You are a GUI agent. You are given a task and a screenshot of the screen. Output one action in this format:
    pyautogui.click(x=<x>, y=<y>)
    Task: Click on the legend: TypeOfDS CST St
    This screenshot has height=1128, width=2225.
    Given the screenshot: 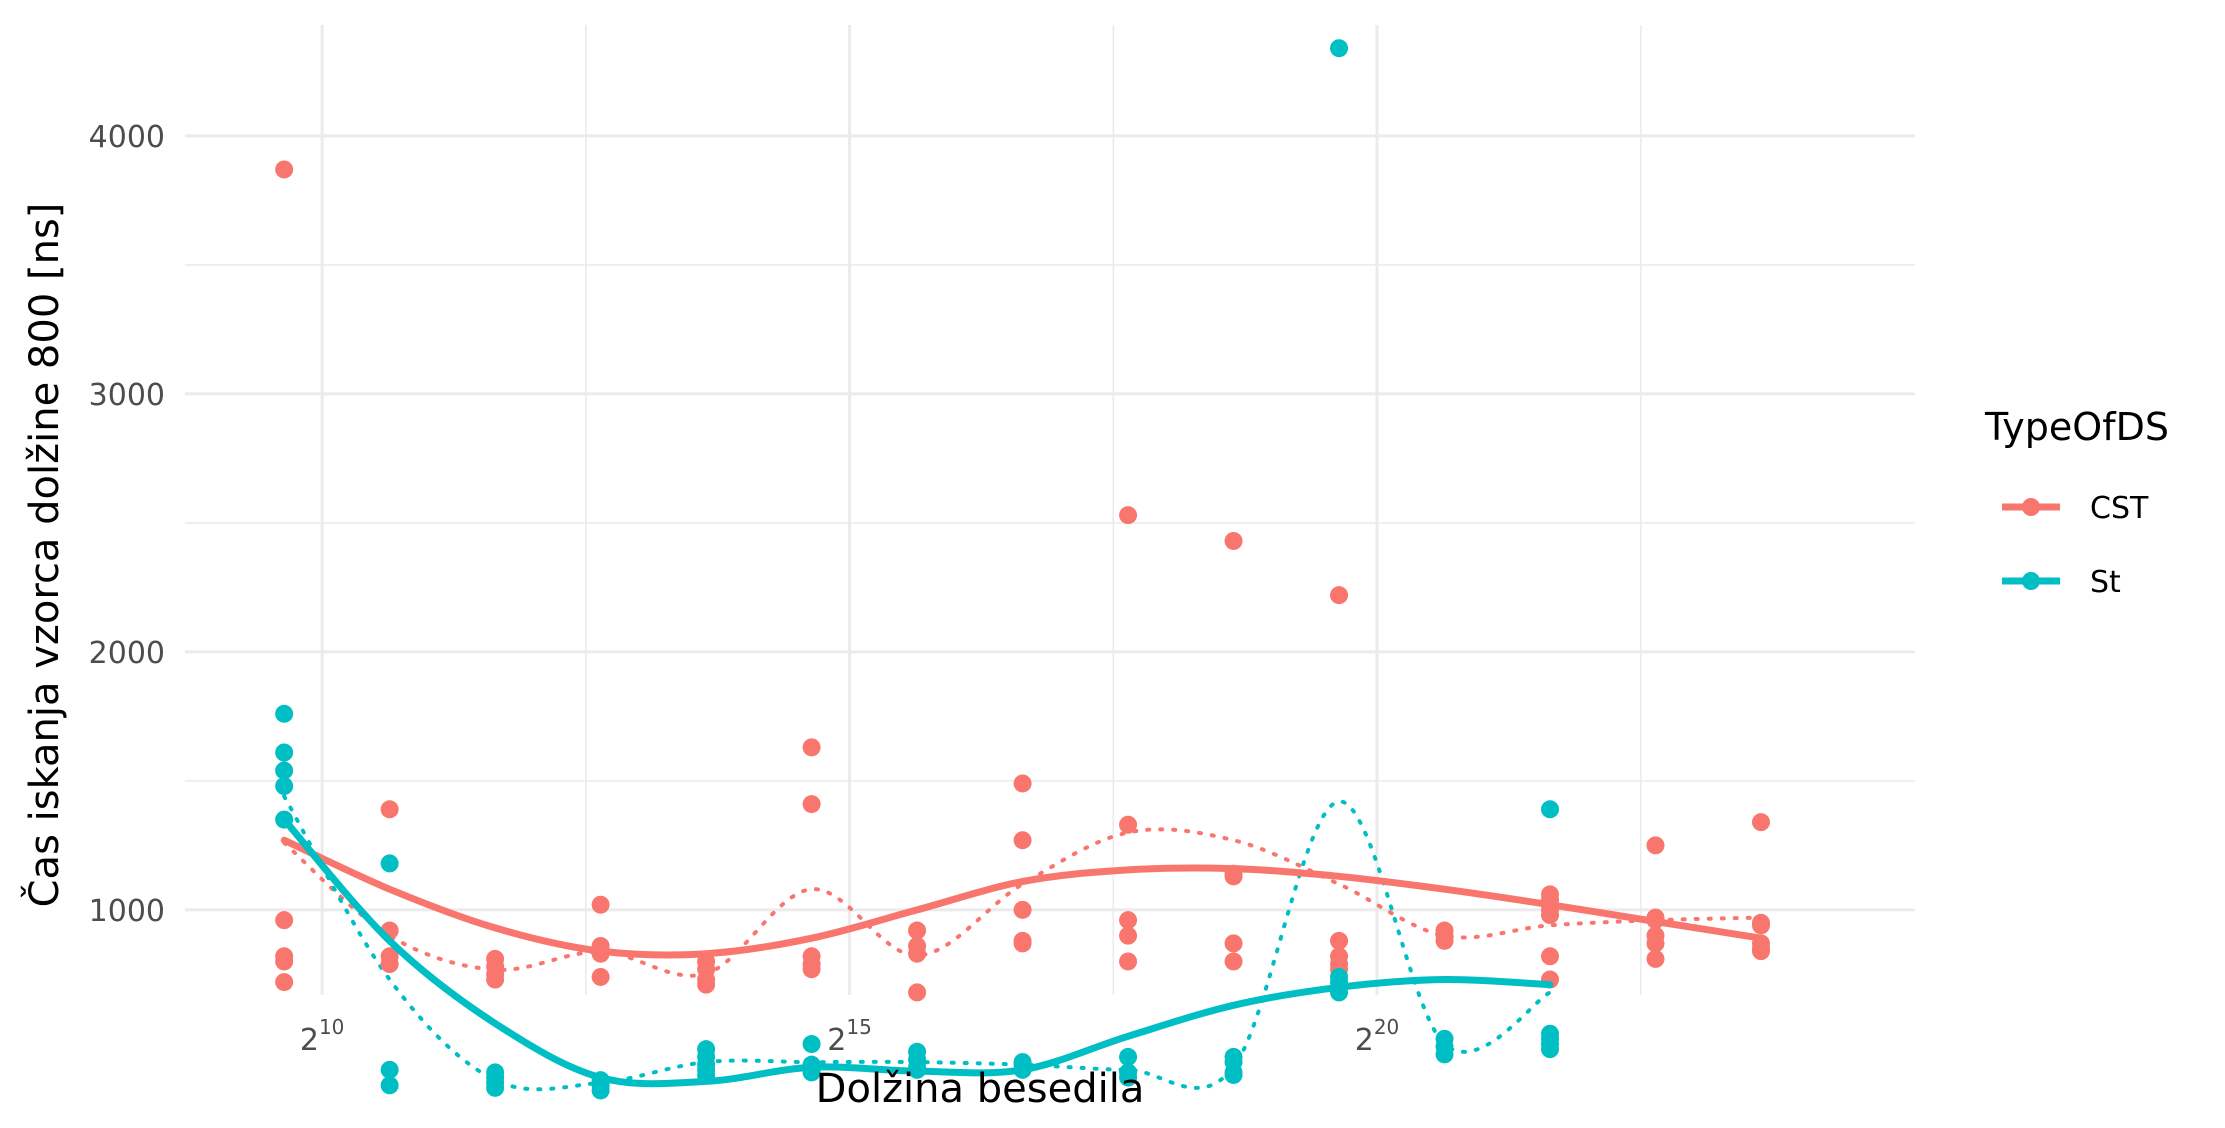 What is the action you would take?
    pyautogui.click(x=2076, y=502)
    